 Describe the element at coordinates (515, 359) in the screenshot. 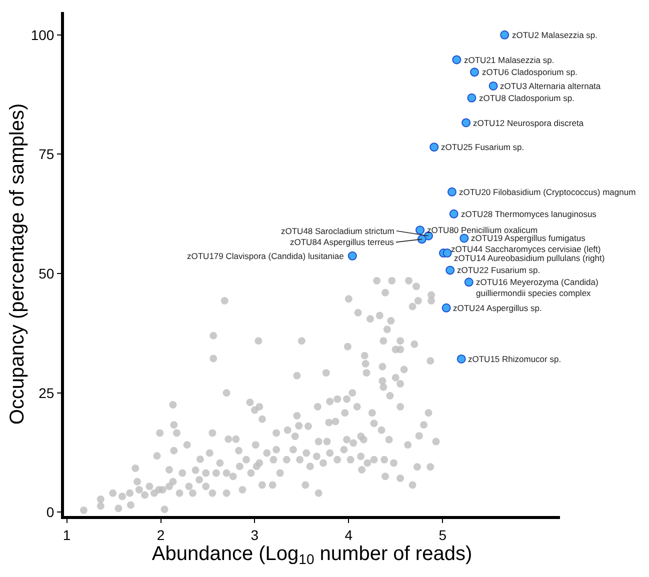

I see `annotation: zOTU15 Rhizomucor sp.` at that location.